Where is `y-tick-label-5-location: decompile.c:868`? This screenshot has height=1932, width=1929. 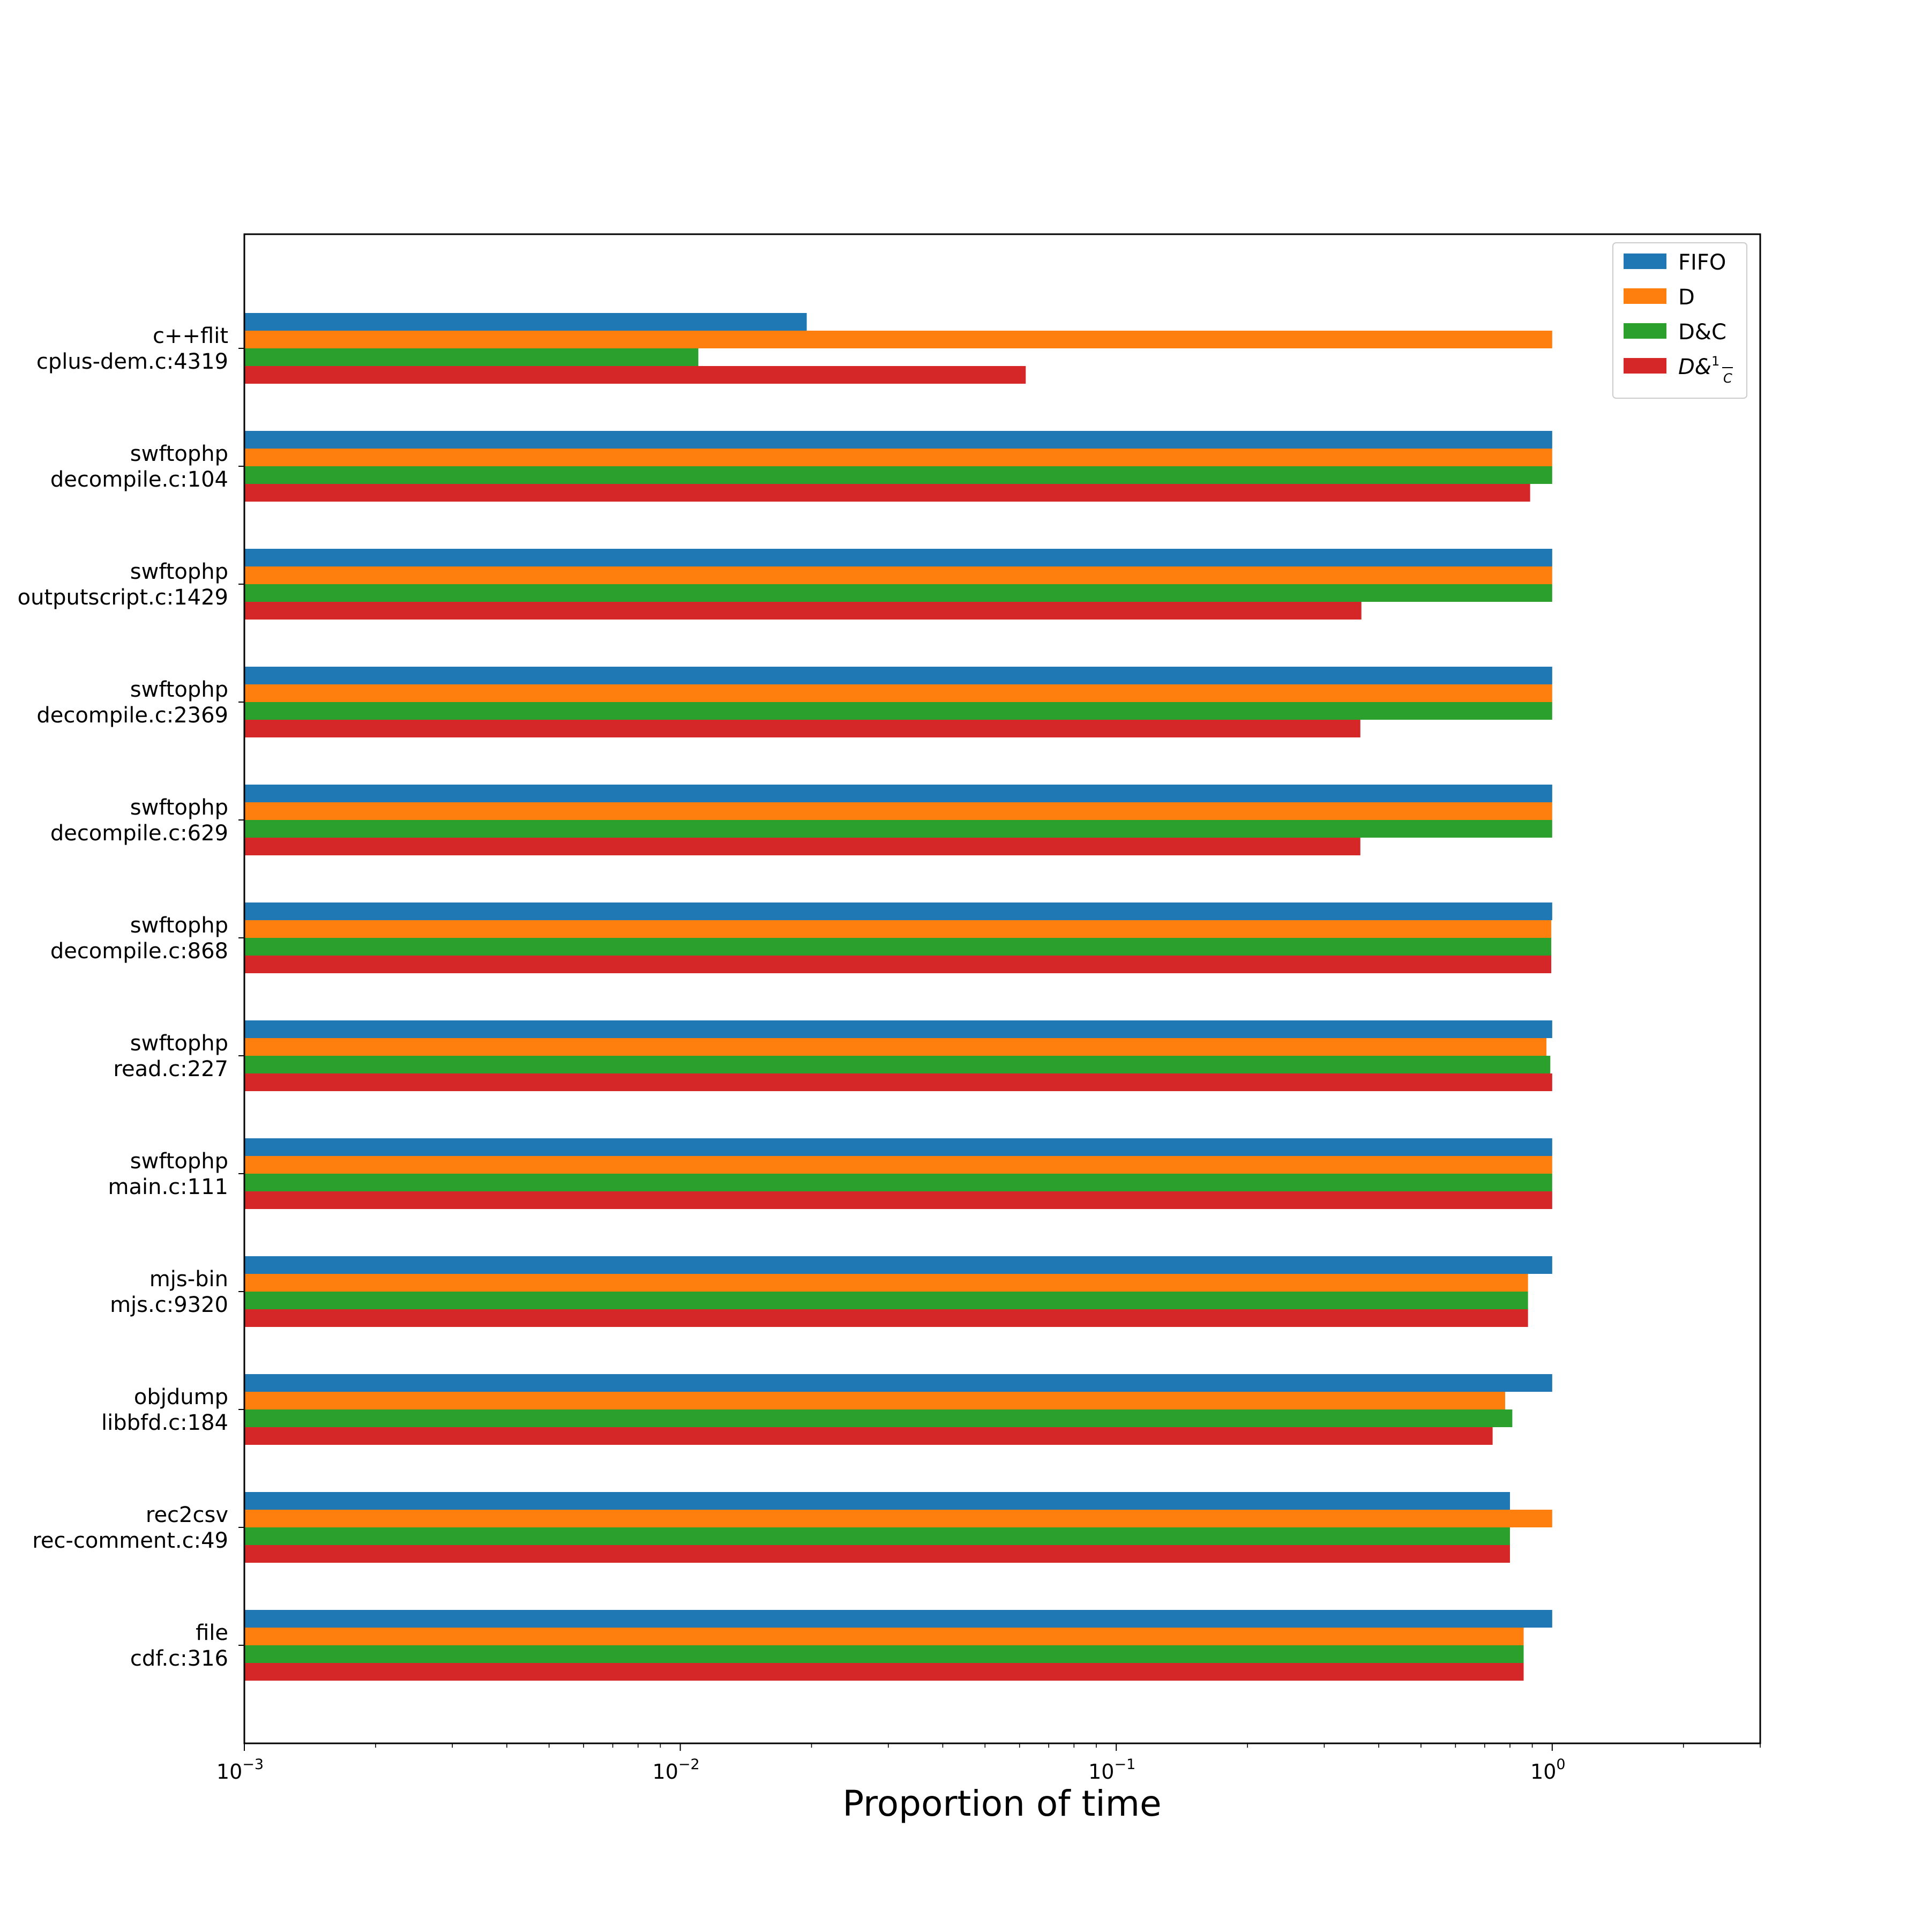 y-tick-label-5-location: decompile.c:868 is located at coordinates (139, 951).